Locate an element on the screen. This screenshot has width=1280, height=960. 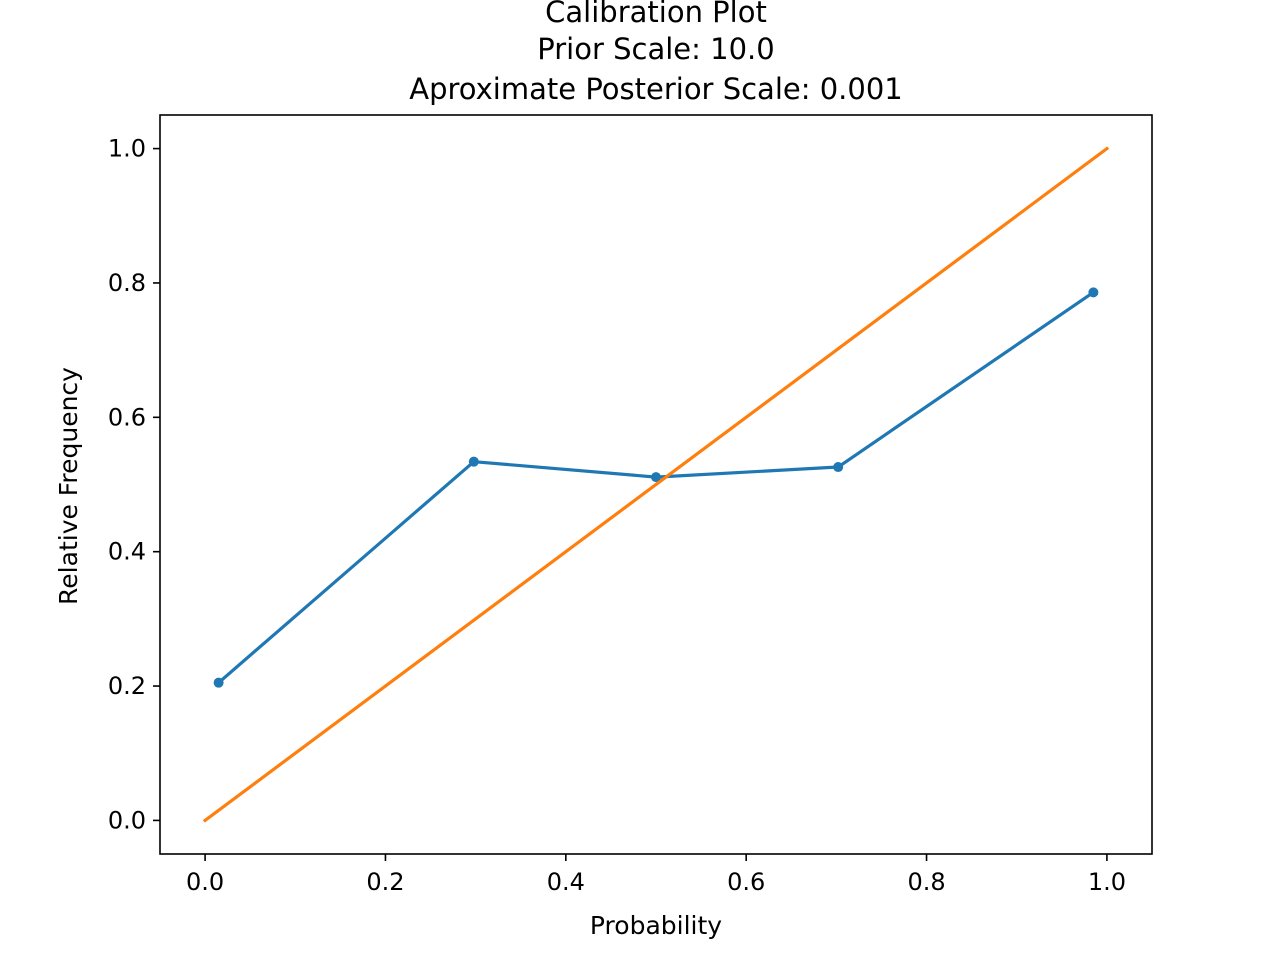
y-axis: 0.0 0.2 0.4 0.6 0.8 1.0 is located at coordinates (134, 484).